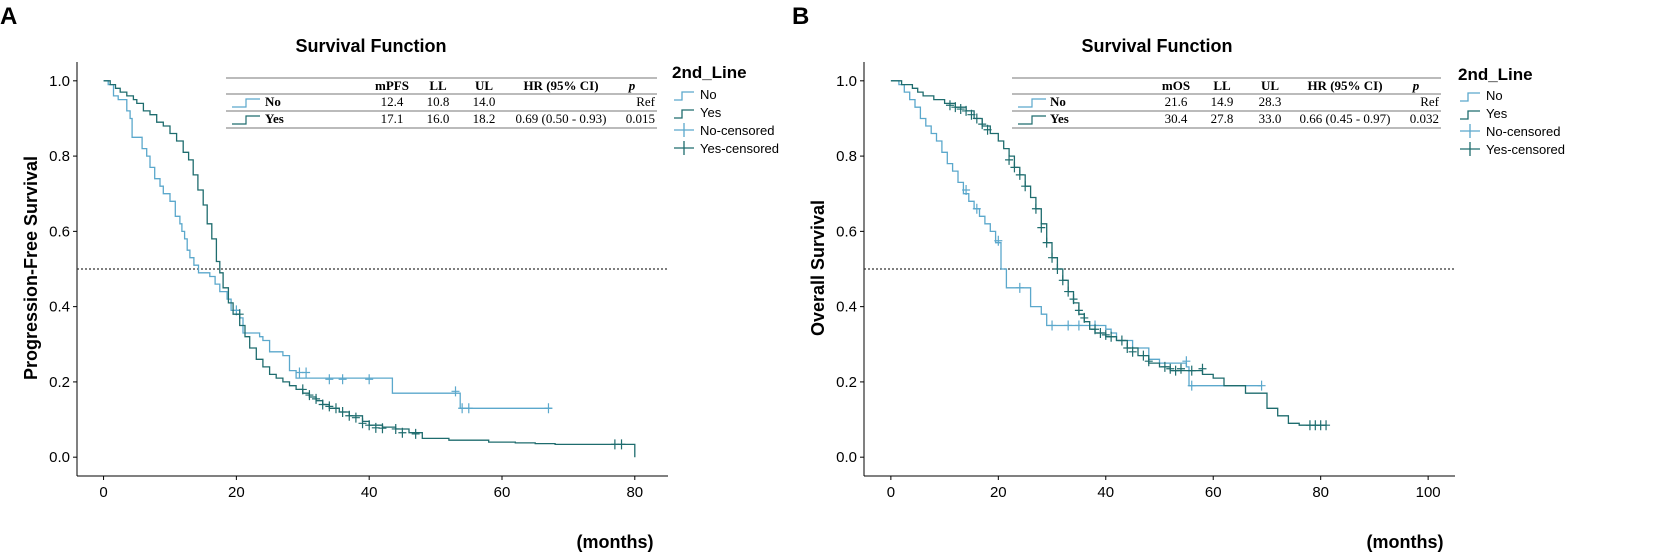 The height and width of the screenshot is (557, 1677). Describe the element at coordinates (1032, 120) in the screenshot. I see `table-swatch-yes` at that location.